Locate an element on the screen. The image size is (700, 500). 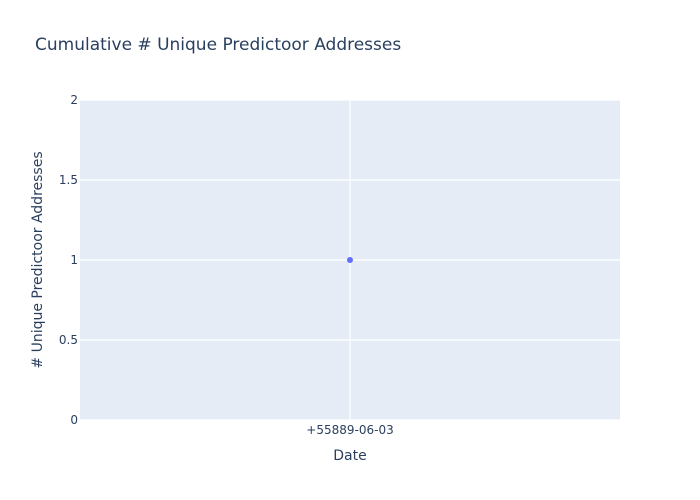
data-points is located at coordinates (350, 260).